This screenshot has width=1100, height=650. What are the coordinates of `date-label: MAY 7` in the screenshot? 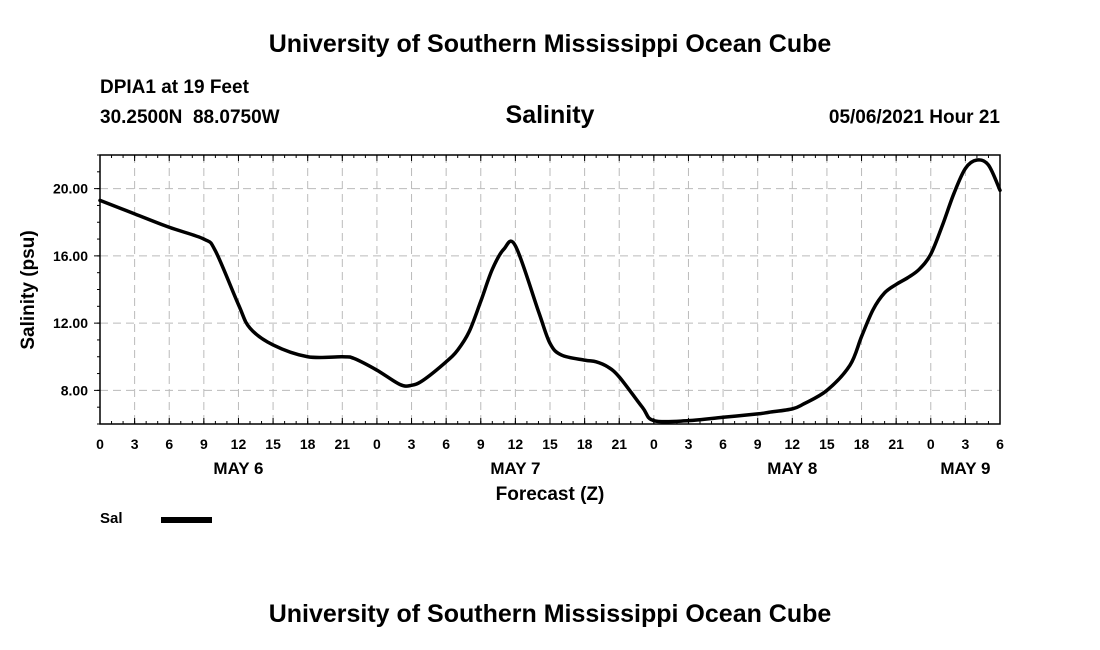 It's located at (515, 468).